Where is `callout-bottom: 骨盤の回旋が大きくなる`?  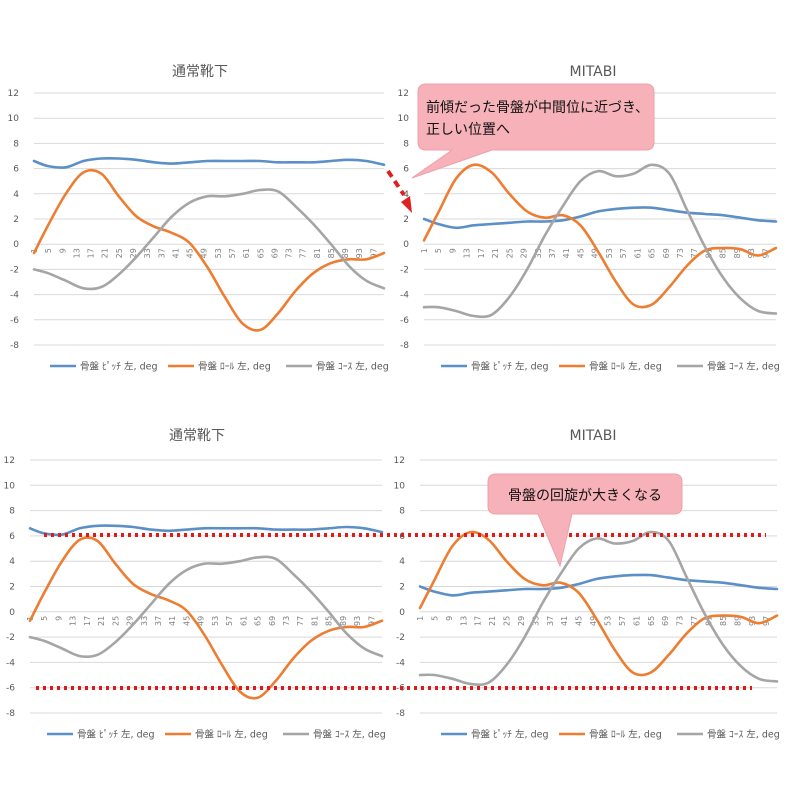 callout-bottom: 骨盤の回旋が大きくなる is located at coordinates (585, 520).